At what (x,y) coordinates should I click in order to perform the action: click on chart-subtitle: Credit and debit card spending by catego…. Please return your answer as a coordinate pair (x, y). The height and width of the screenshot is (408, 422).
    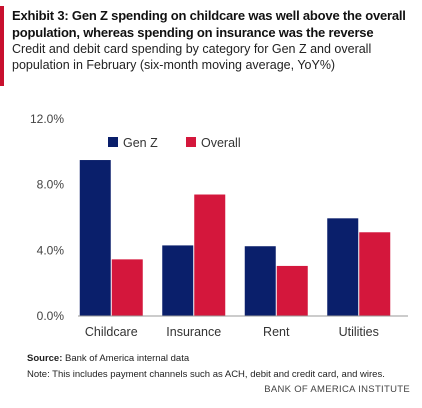
    Looking at the image, I should click on (192, 57).